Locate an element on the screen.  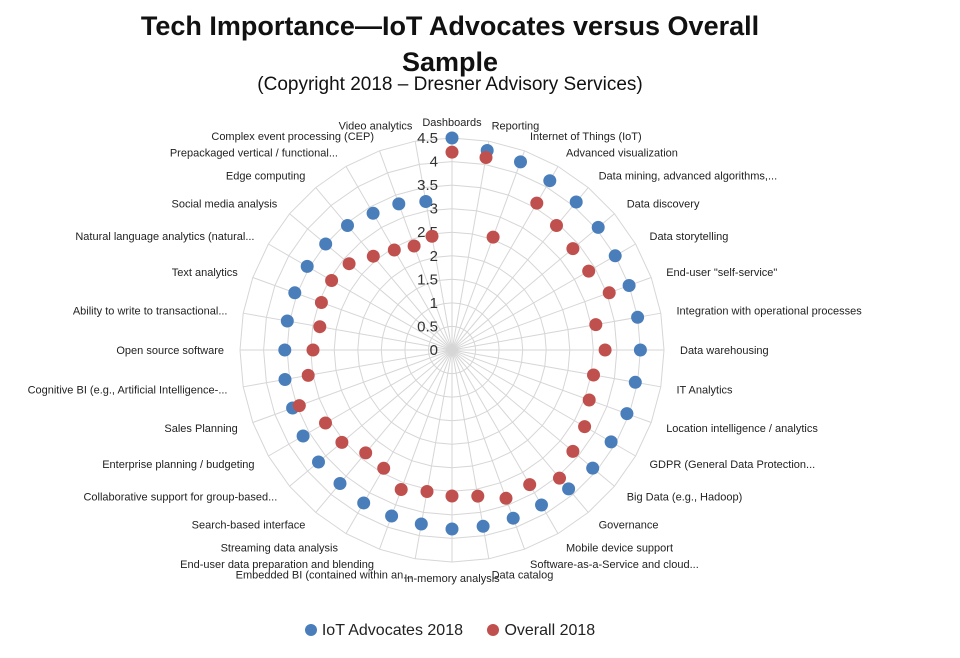
category-label: Reporting is located at coordinates (516, 127).